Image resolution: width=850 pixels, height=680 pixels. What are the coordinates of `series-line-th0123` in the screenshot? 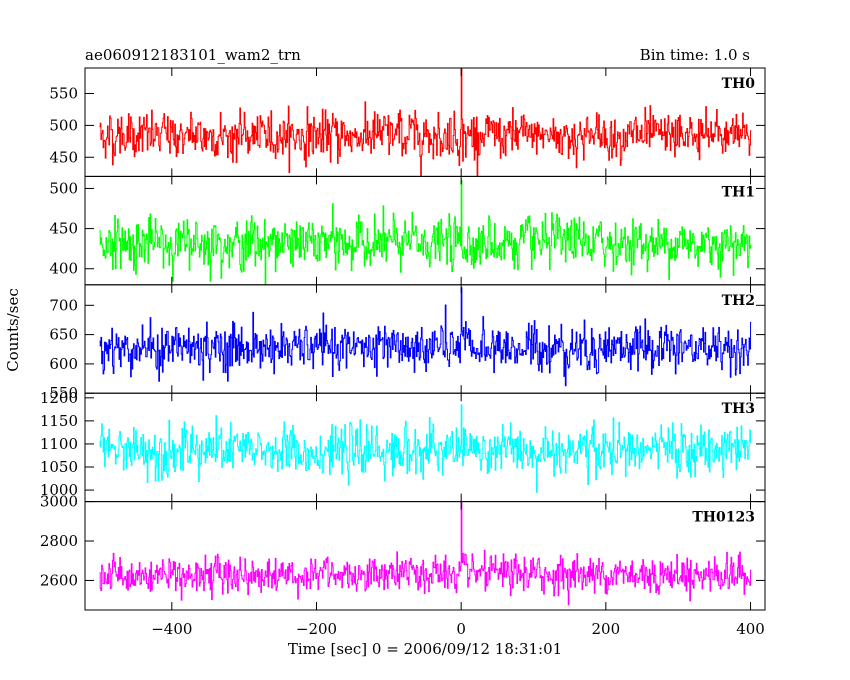 It's located at (425, 553).